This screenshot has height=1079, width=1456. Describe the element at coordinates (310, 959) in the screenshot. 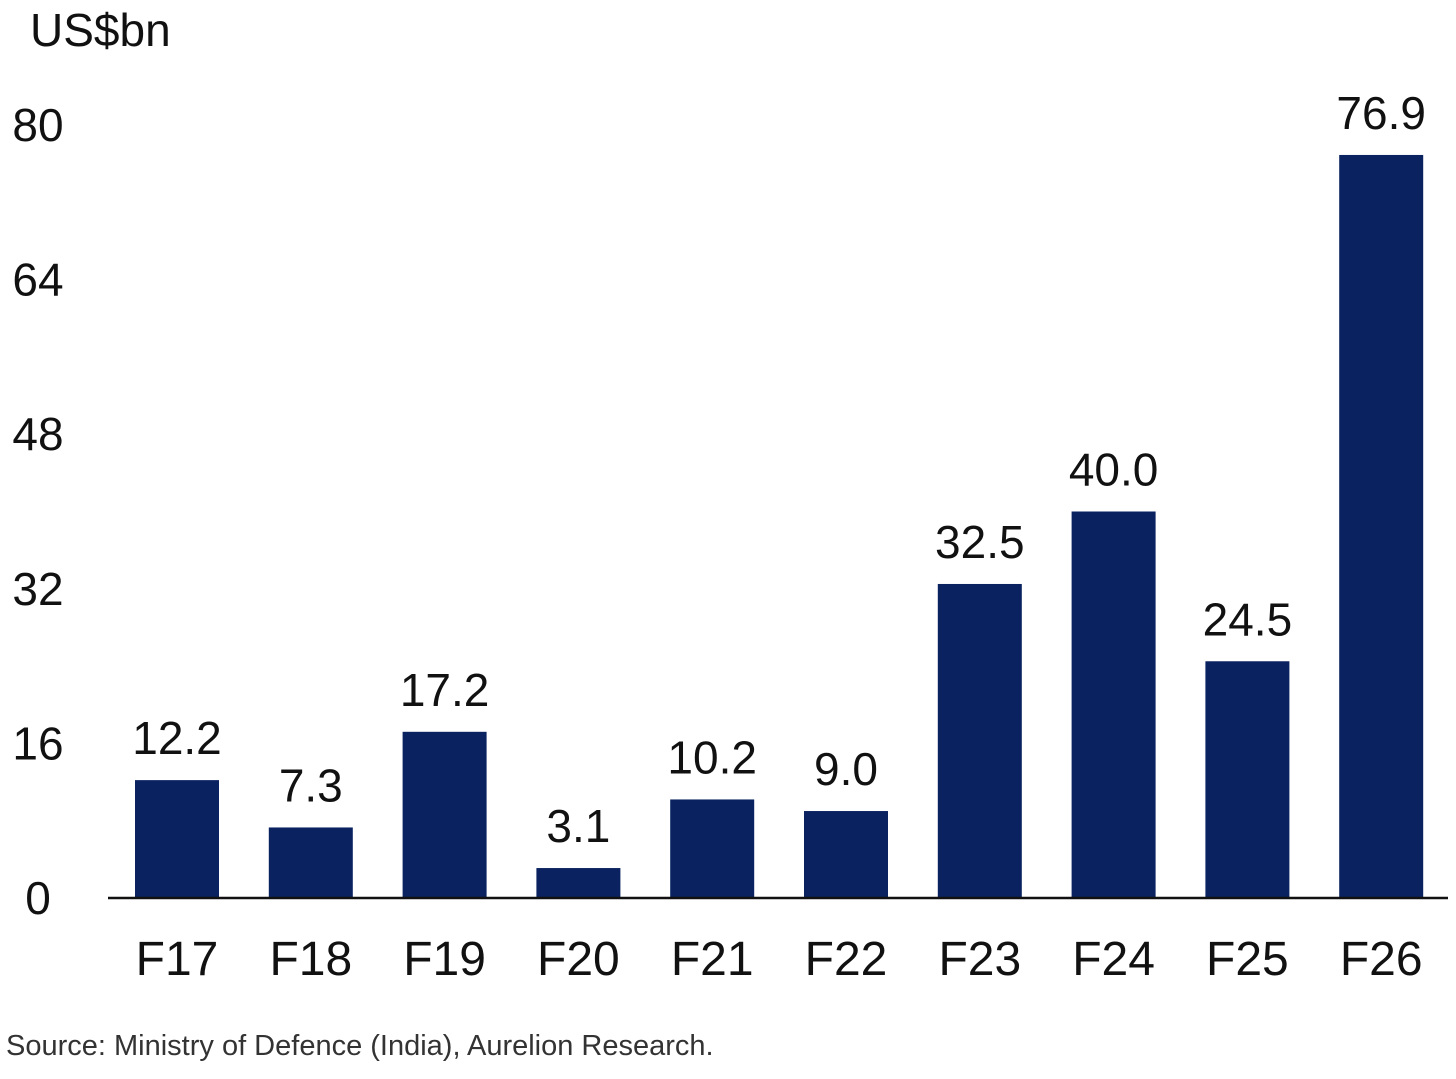

I see `x-tick-label: F18` at that location.